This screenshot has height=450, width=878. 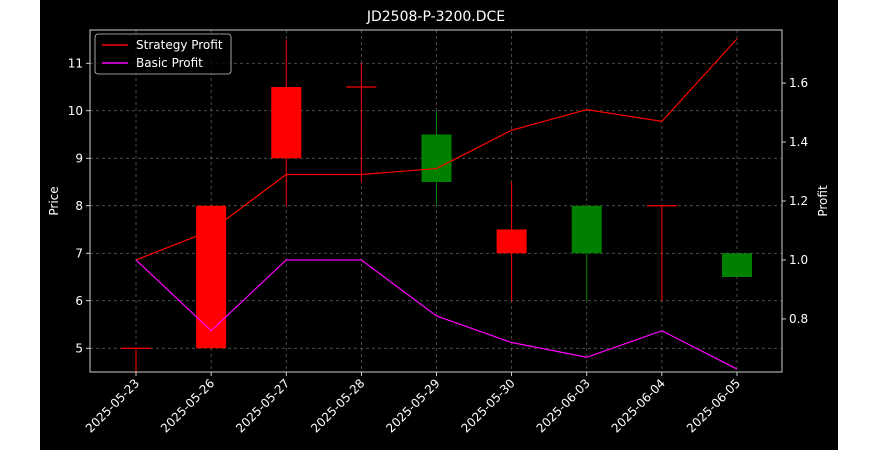 I want to click on y-tick-label-5: 10, so click(x=75, y=111).